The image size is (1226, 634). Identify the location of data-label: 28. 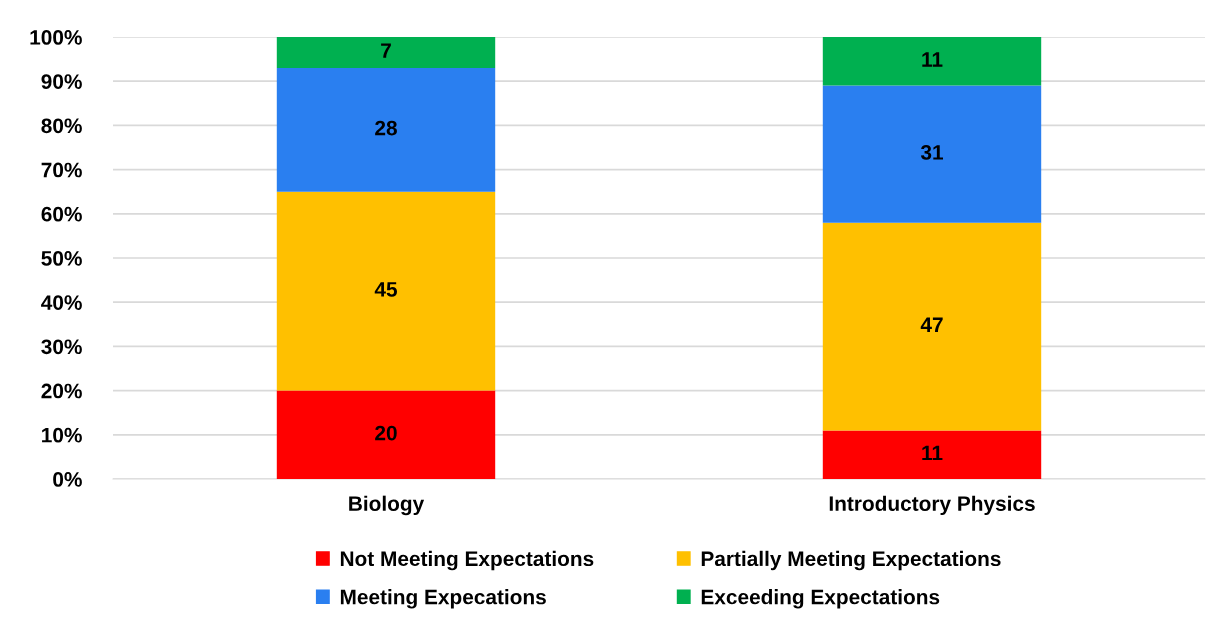
(386, 128).